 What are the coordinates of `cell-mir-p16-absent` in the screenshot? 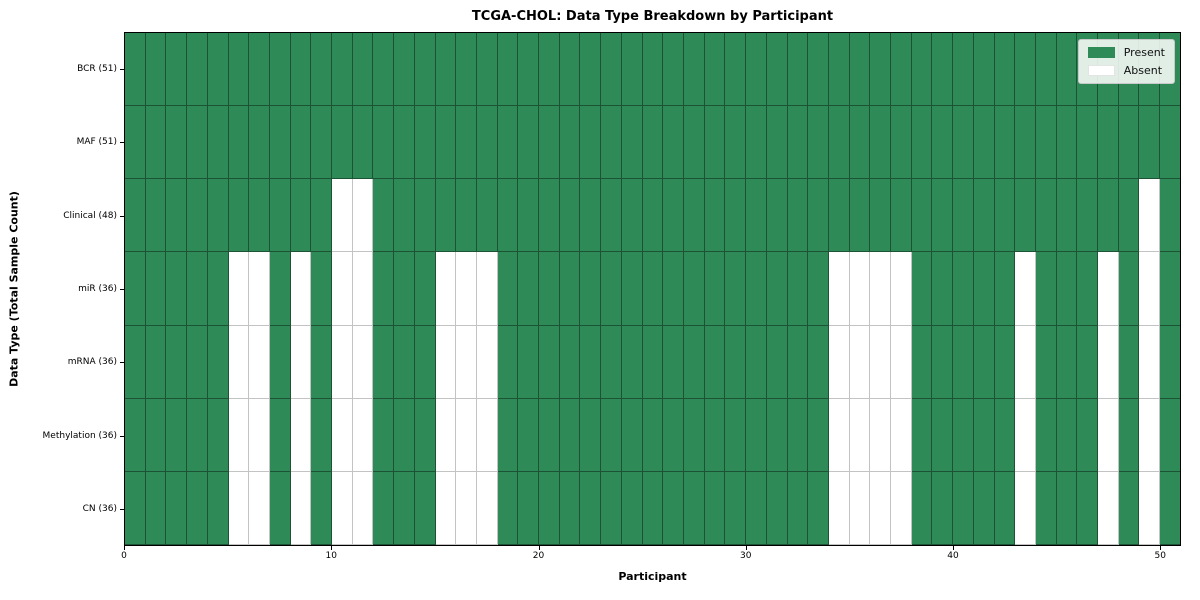 It's located at (466, 289).